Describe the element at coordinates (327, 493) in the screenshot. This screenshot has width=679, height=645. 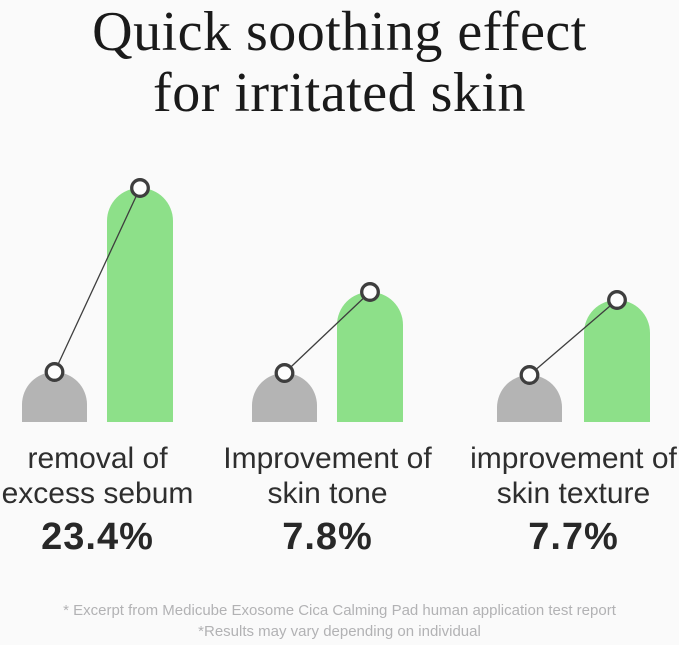
I see `label-line-2: skin tone` at that location.